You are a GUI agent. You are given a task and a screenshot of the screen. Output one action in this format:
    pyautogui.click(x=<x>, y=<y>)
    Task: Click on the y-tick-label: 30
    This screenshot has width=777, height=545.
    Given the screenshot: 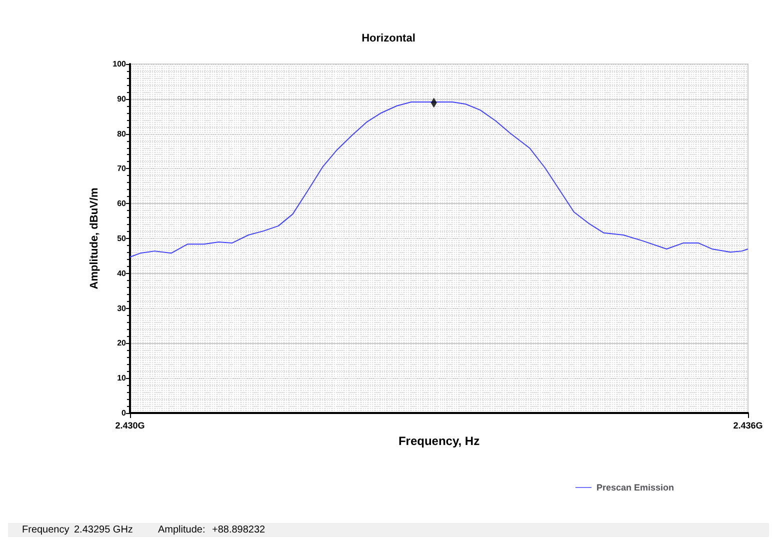 What is the action you would take?
    pyautogui.click(x=122, y=308)
    